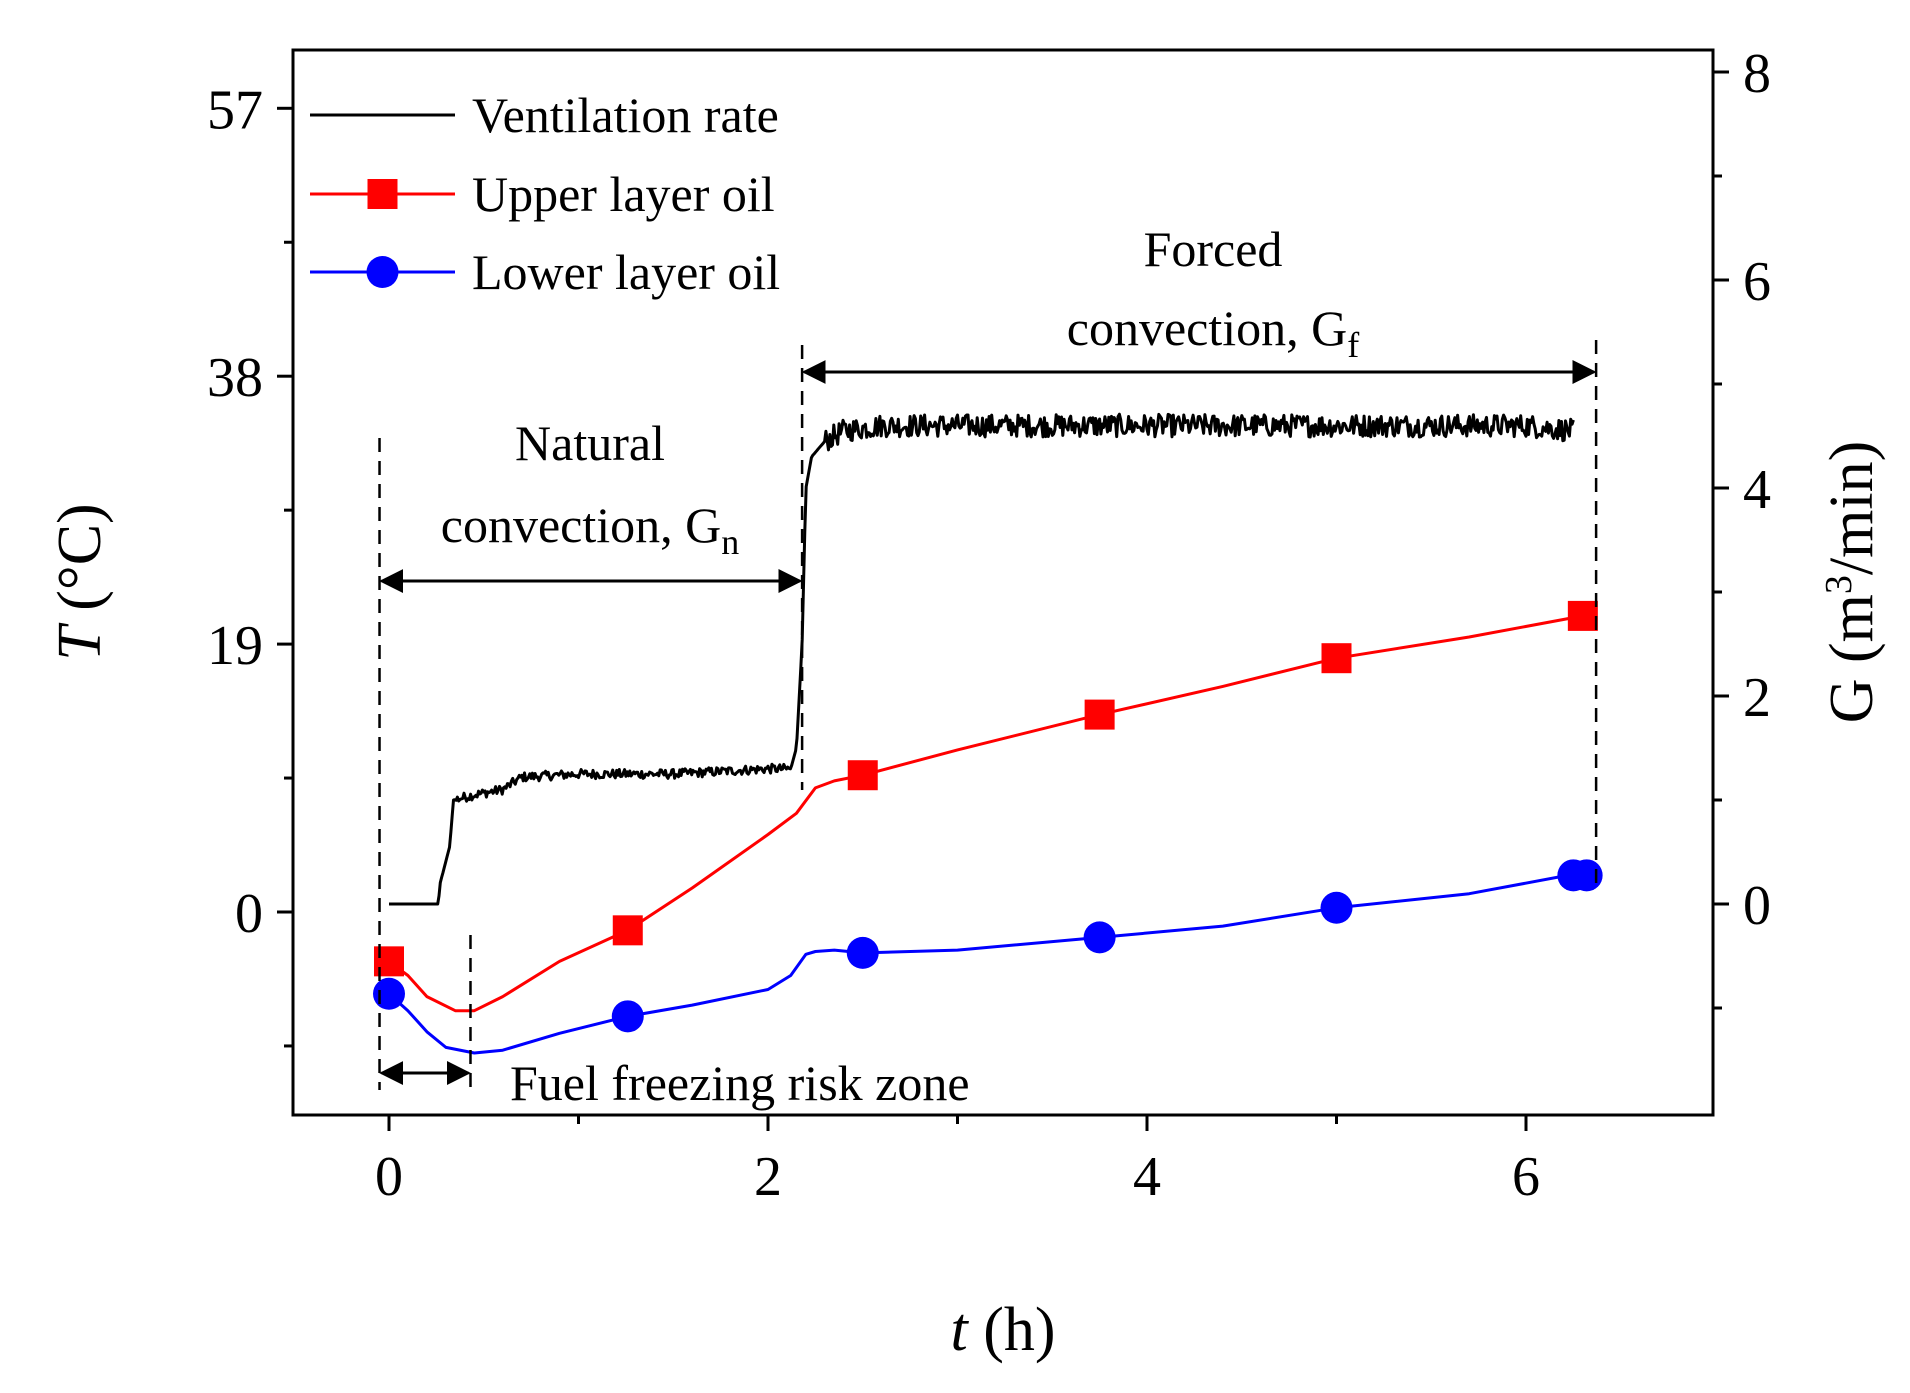 Image resolution: width=1910 pixels, height=1393 pixels. I want to click on natural-convection-label: Natural, so click(590, 443).